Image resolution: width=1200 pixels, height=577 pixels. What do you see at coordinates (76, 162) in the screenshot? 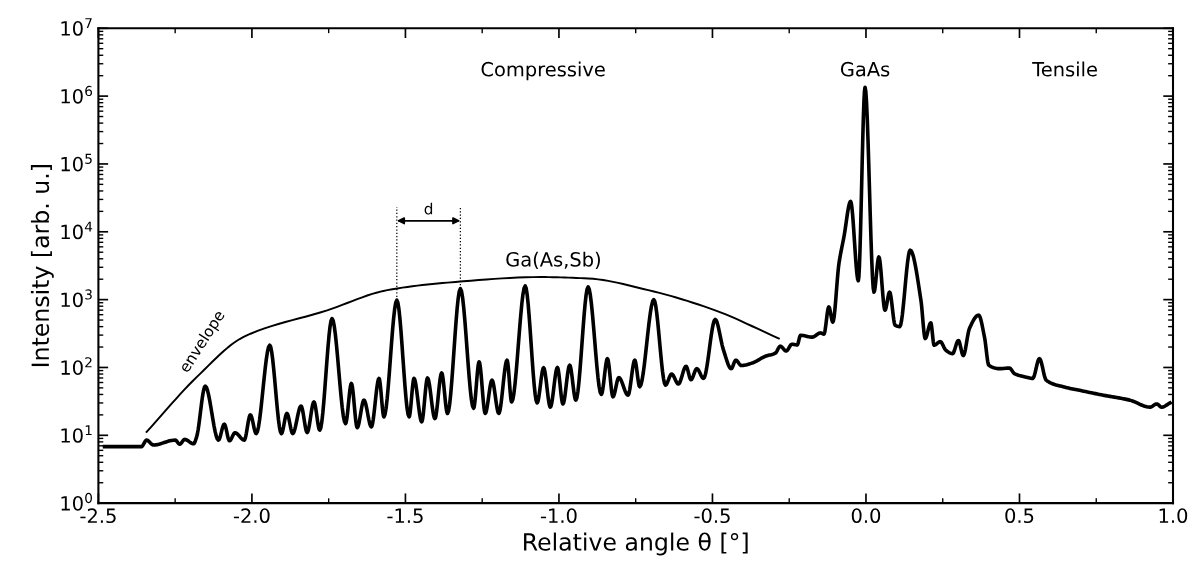
I see `y-tick-label: 10$^{5}$` at bounding box center [76, 162].